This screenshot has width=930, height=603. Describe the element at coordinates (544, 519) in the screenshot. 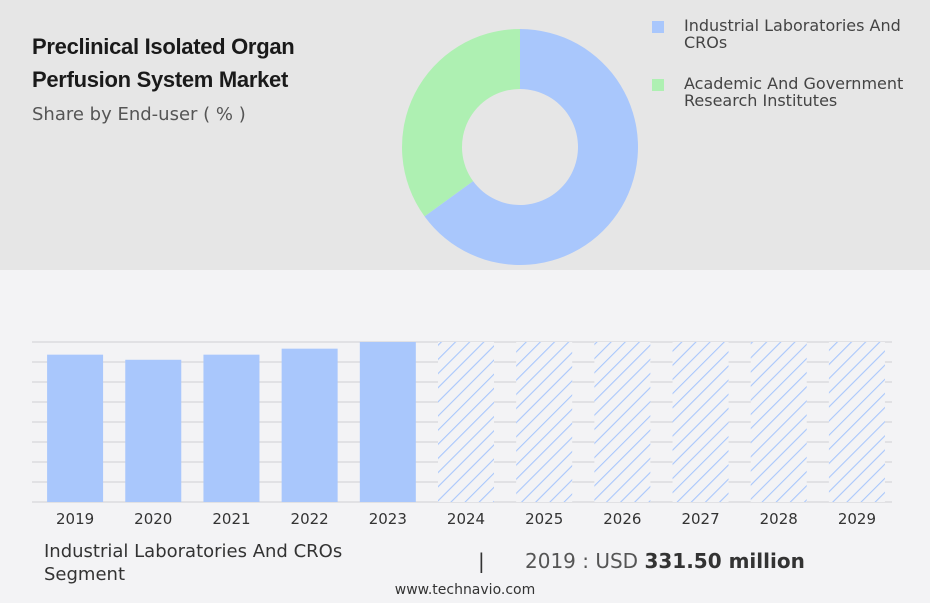

I see `x-tick-label: 2025` at that location.